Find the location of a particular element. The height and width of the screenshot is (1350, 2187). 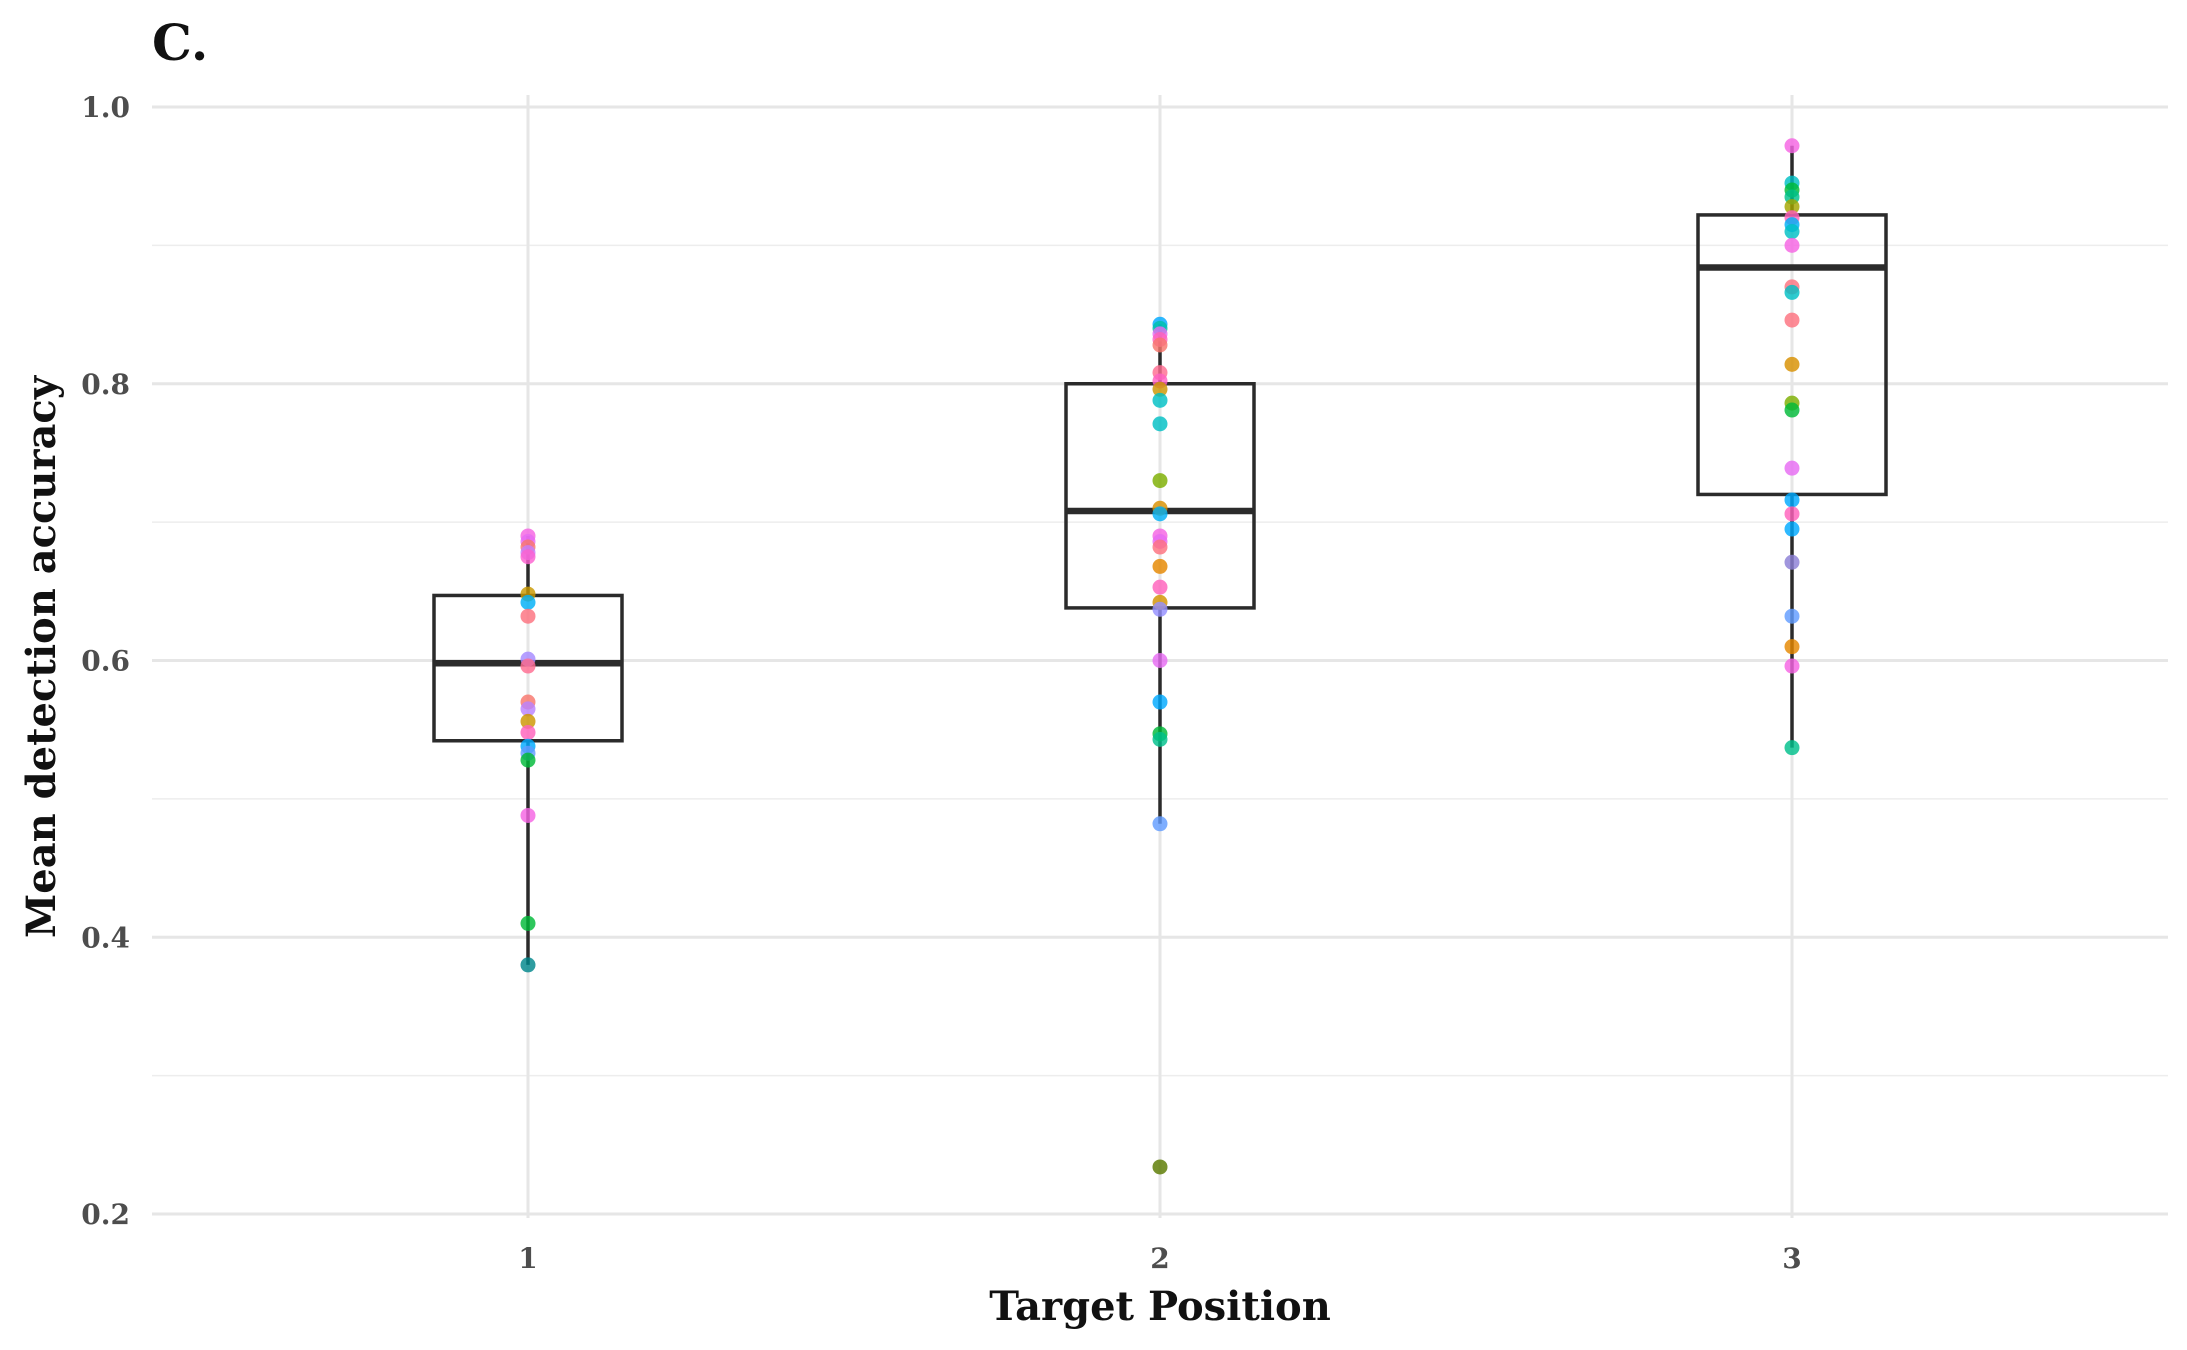

y-tick-label: 0.2 is located at coordinates (105, 1214).